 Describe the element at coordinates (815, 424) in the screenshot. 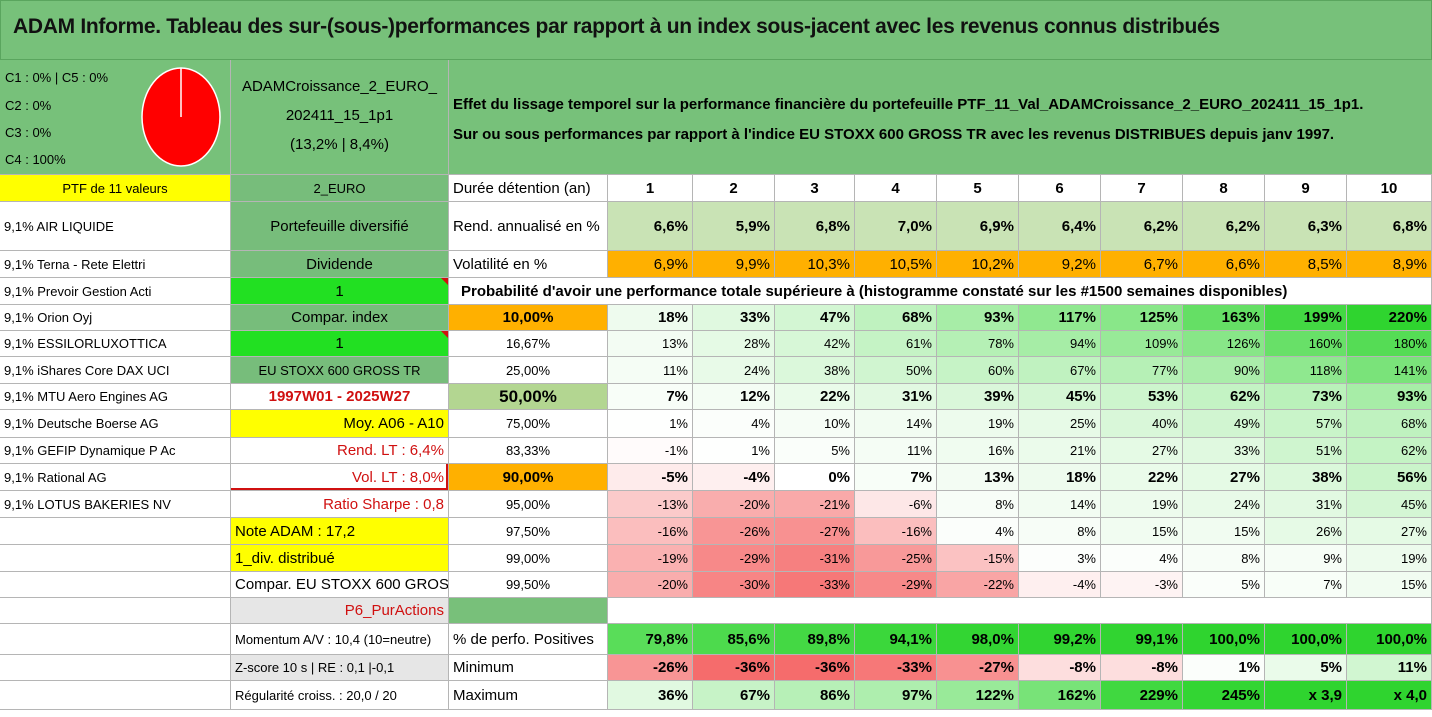

I see `probability-value: 10%` at that location.